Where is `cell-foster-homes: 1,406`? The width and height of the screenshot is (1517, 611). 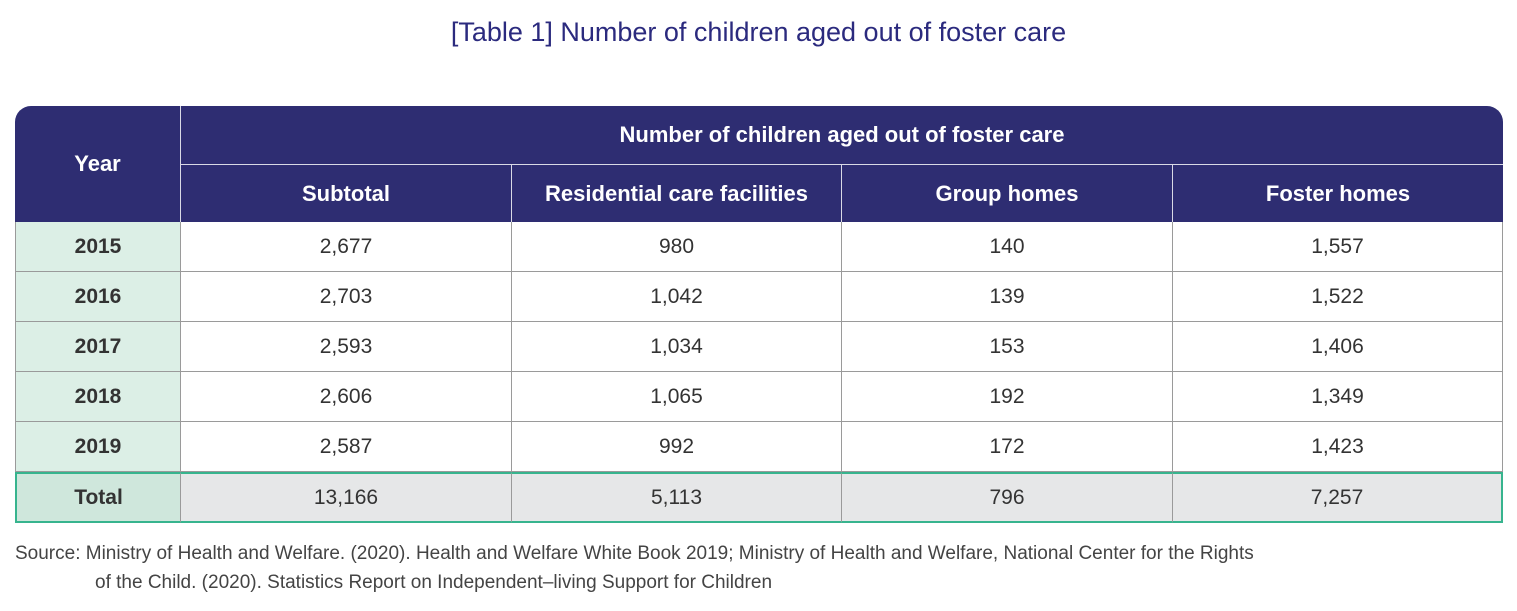 cell-foster-homes: 1,406 is located at coordinates (1338, 347).